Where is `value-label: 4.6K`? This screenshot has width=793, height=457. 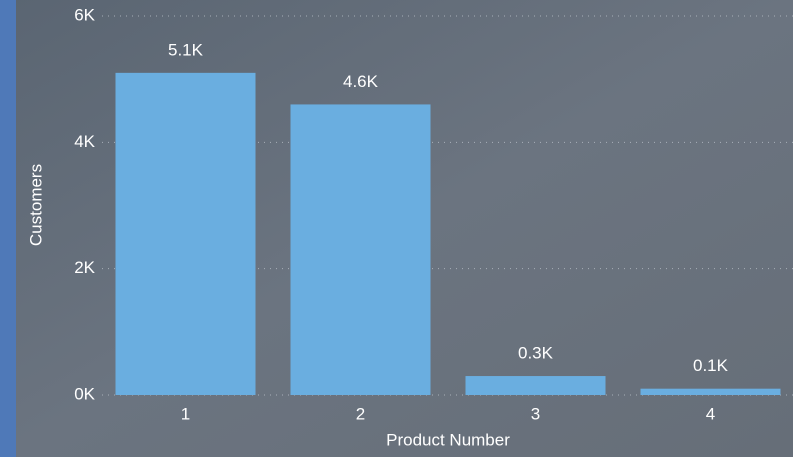 value-label: 4.6K is located at coordinates (361, 81).